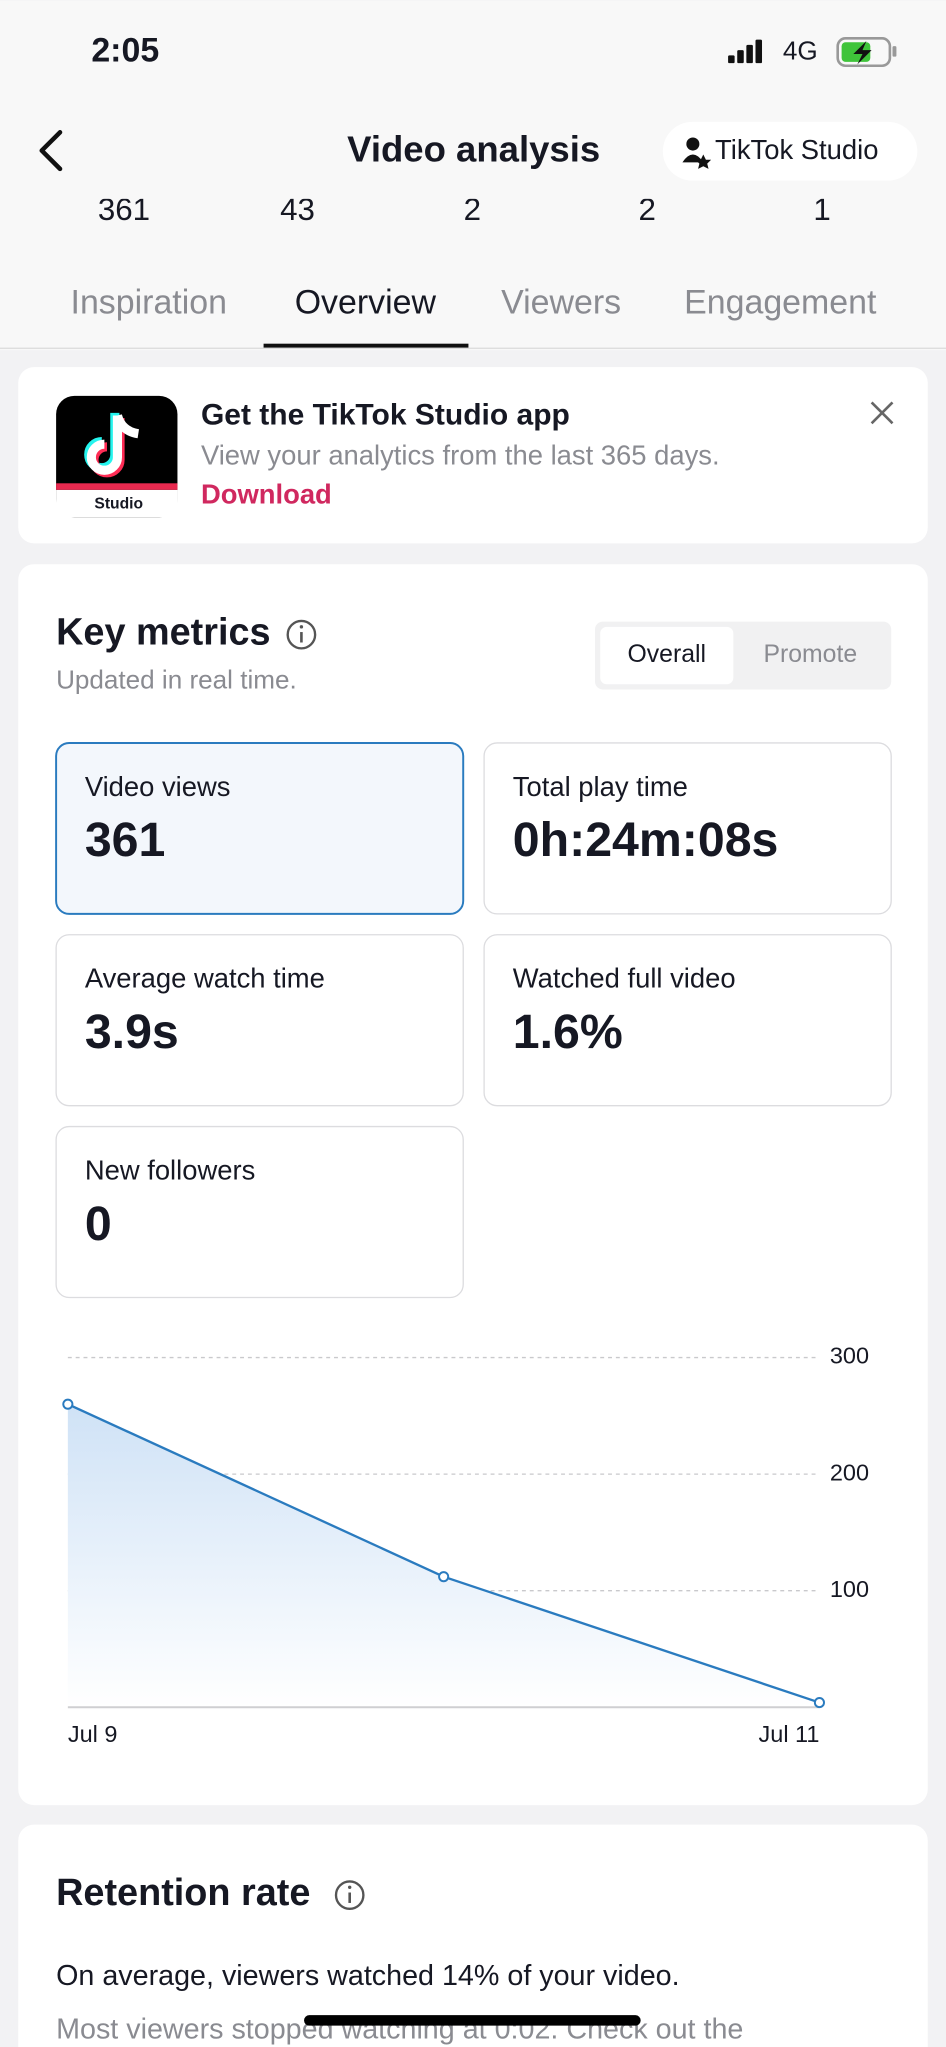  What do you see at coordinates (366, 345) in the screenshot?
I see `tab-indicator` at bounding box center [366, 345].